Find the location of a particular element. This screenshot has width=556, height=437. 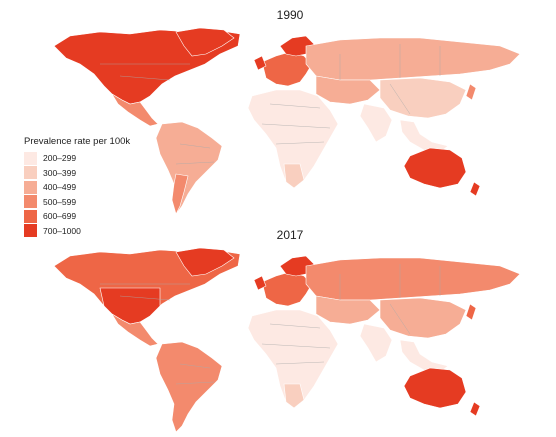

legend-label: 200–299 is located at coordinates (60, 158).